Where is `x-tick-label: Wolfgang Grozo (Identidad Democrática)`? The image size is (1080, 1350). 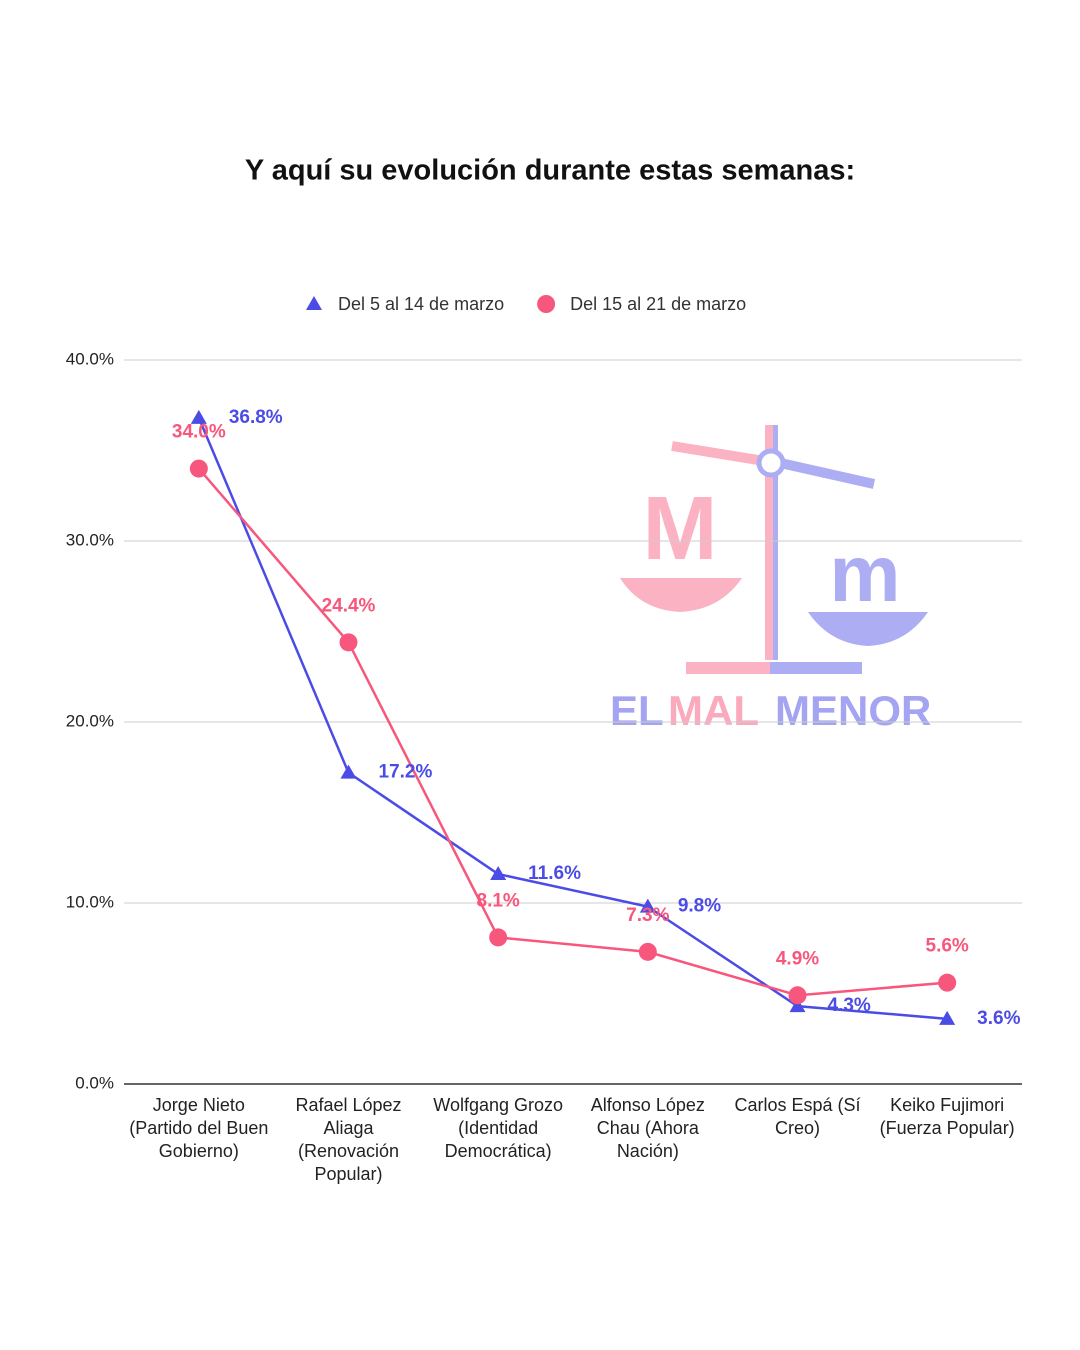
x-tick-label: Wolfgang Grozo (Identidad Democrática) is located at coordinates (498, 1128).